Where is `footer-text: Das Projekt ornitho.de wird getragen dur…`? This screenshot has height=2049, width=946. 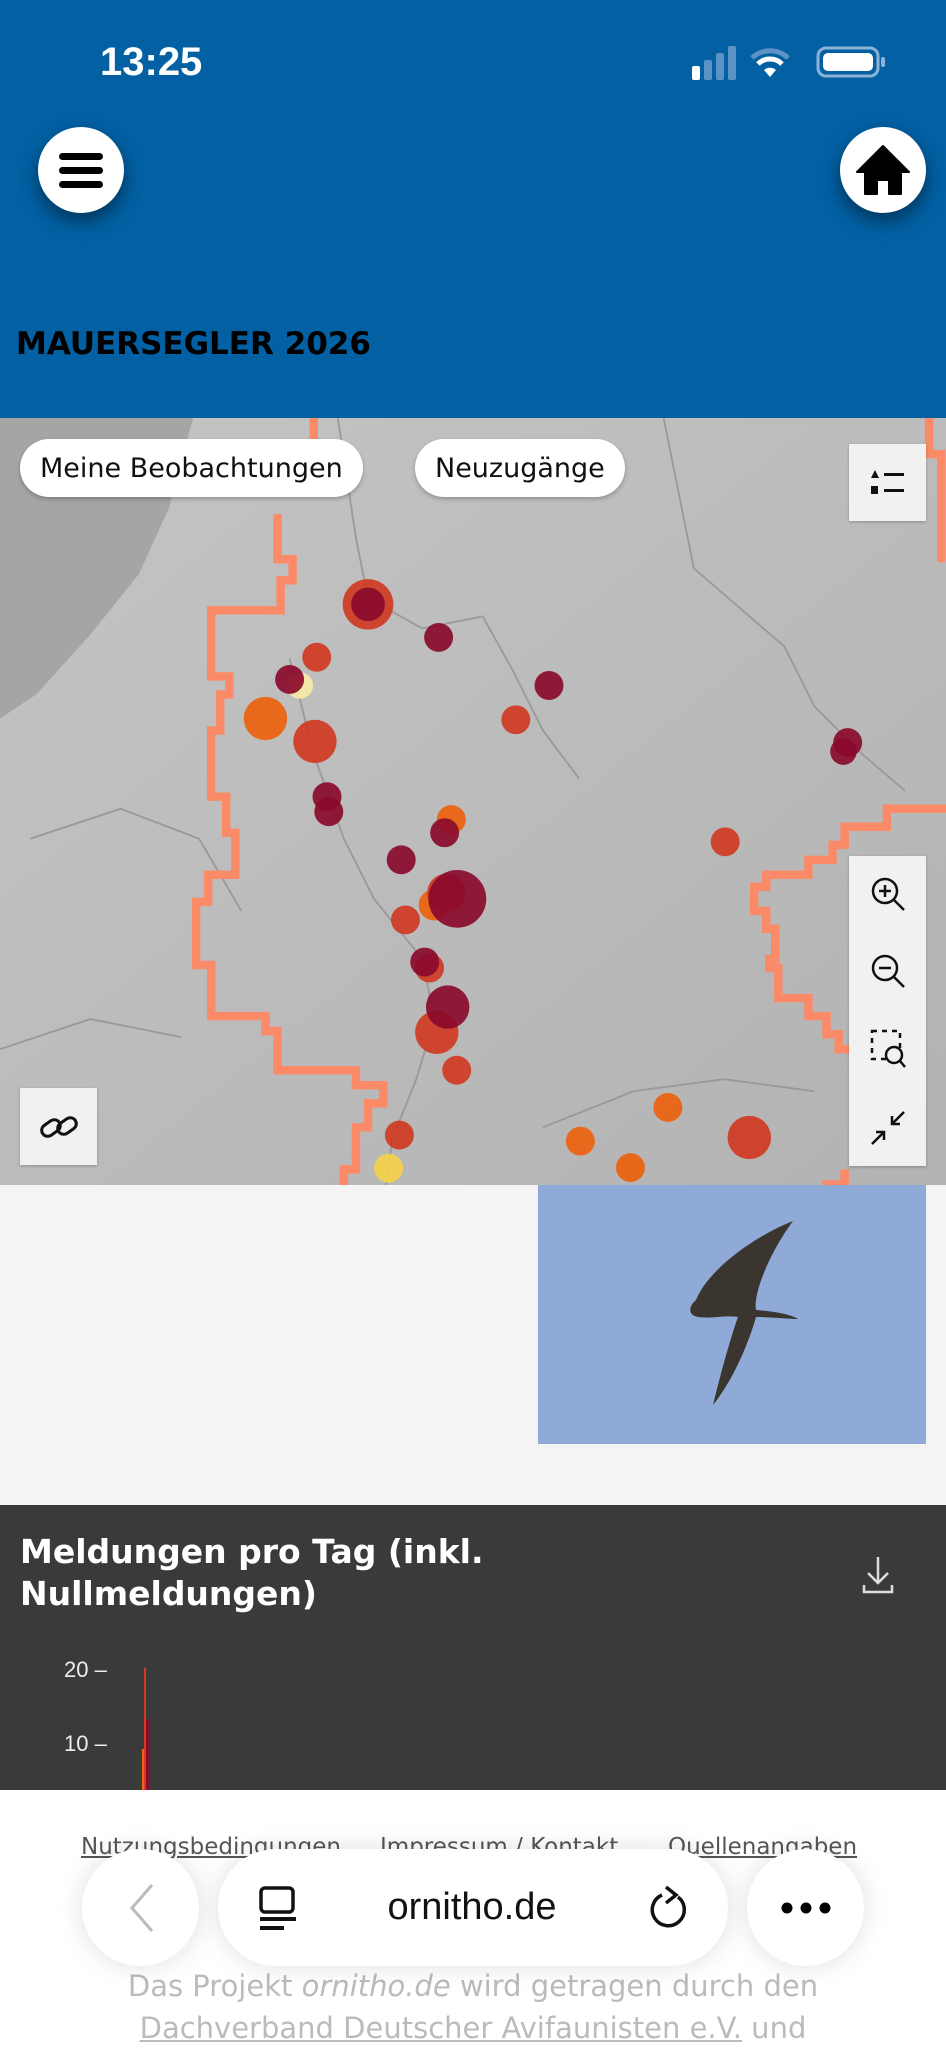 footer-text: Das Projekt ornitho.de wird getragen dur… is located at coordinates (473, 2007).